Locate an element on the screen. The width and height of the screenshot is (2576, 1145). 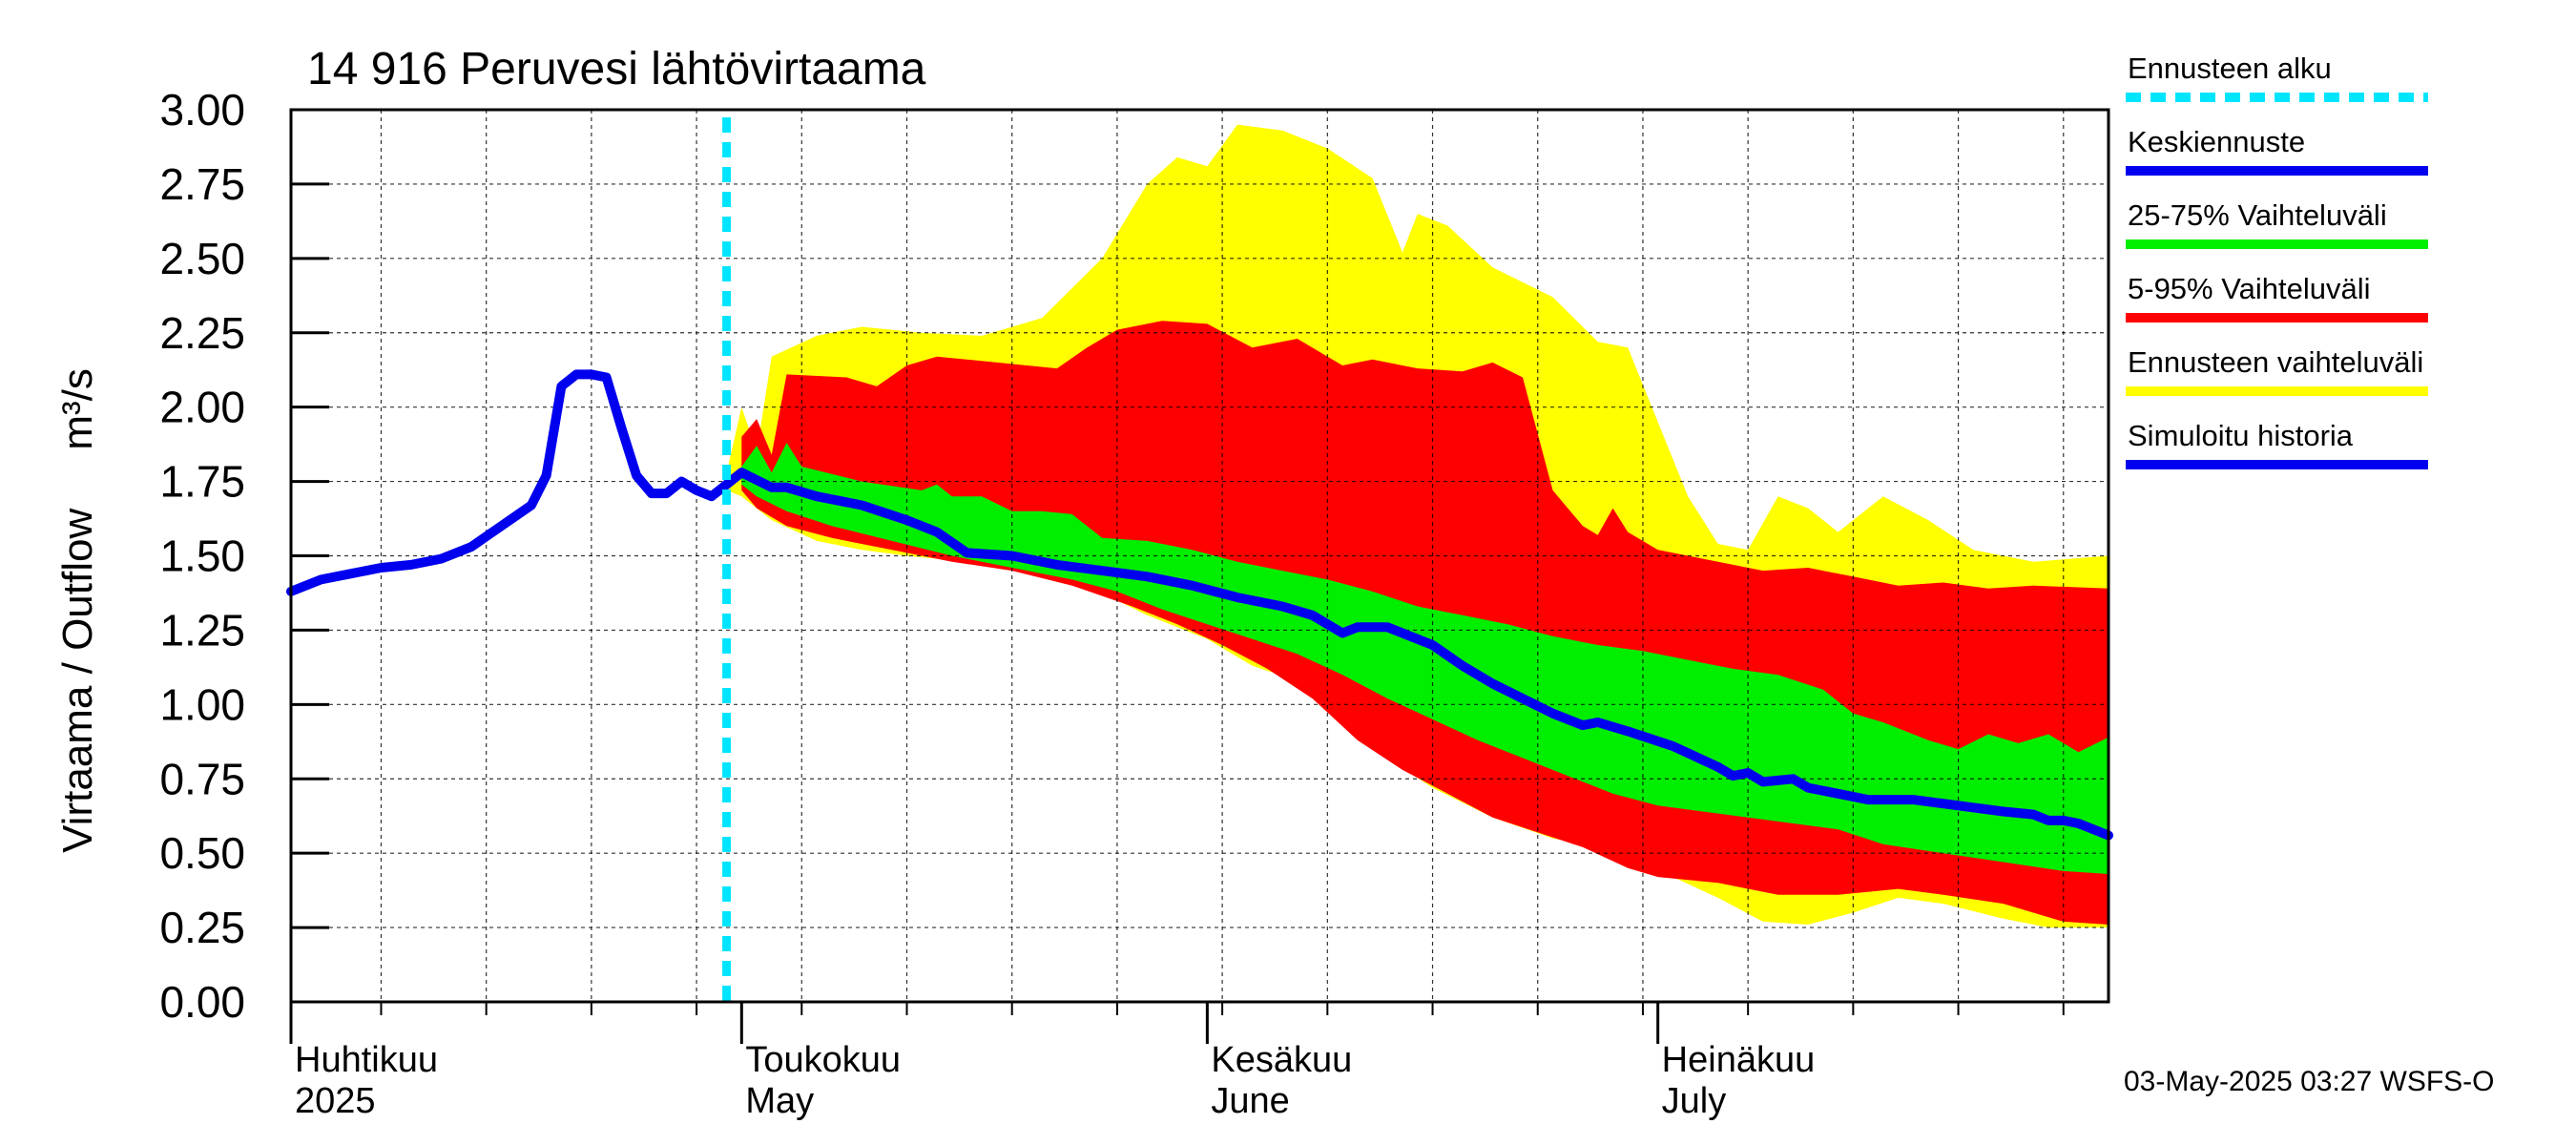
month-sublabel-2: June is located at coordinates (1250, 1101).